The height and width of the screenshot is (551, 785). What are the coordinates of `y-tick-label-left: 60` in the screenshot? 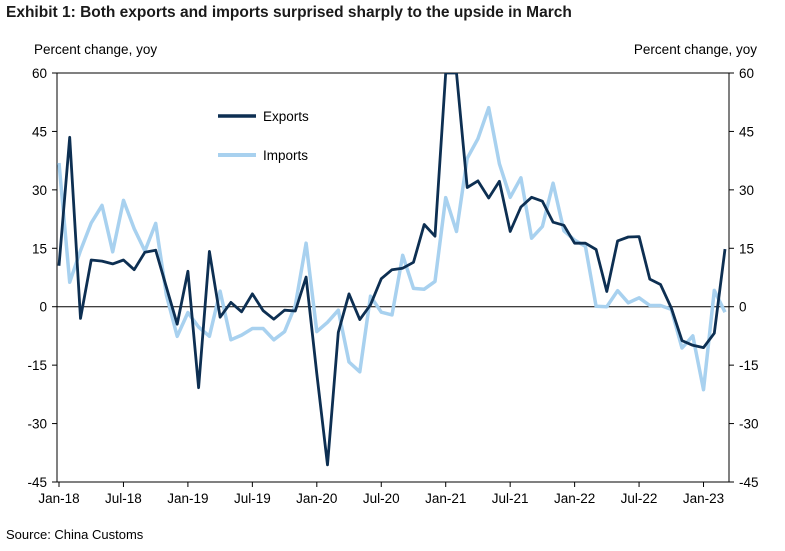 It's located at (39, 73).